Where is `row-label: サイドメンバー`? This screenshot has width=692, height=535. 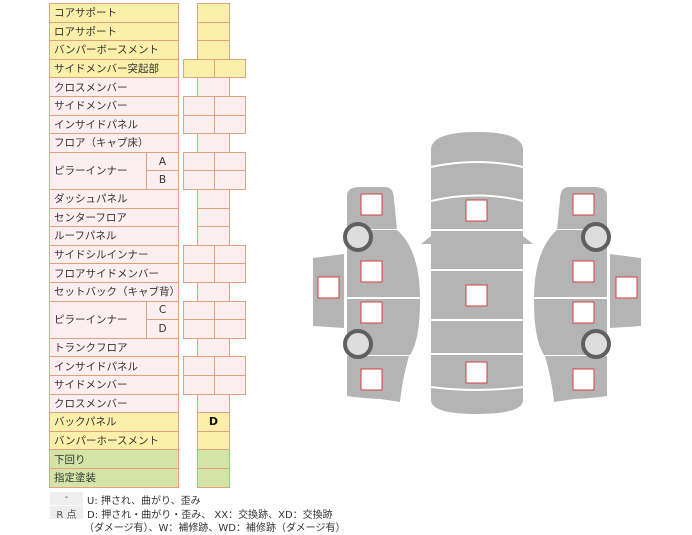 row-label: サイドメンバー is located at coordinates (114, 106).